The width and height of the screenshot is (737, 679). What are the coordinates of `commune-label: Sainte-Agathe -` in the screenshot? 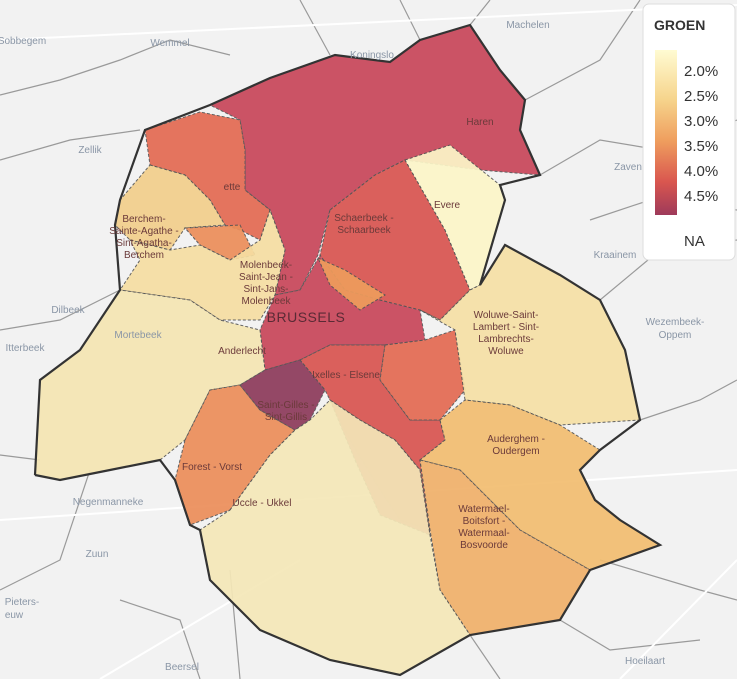 It's located at (144, 231).